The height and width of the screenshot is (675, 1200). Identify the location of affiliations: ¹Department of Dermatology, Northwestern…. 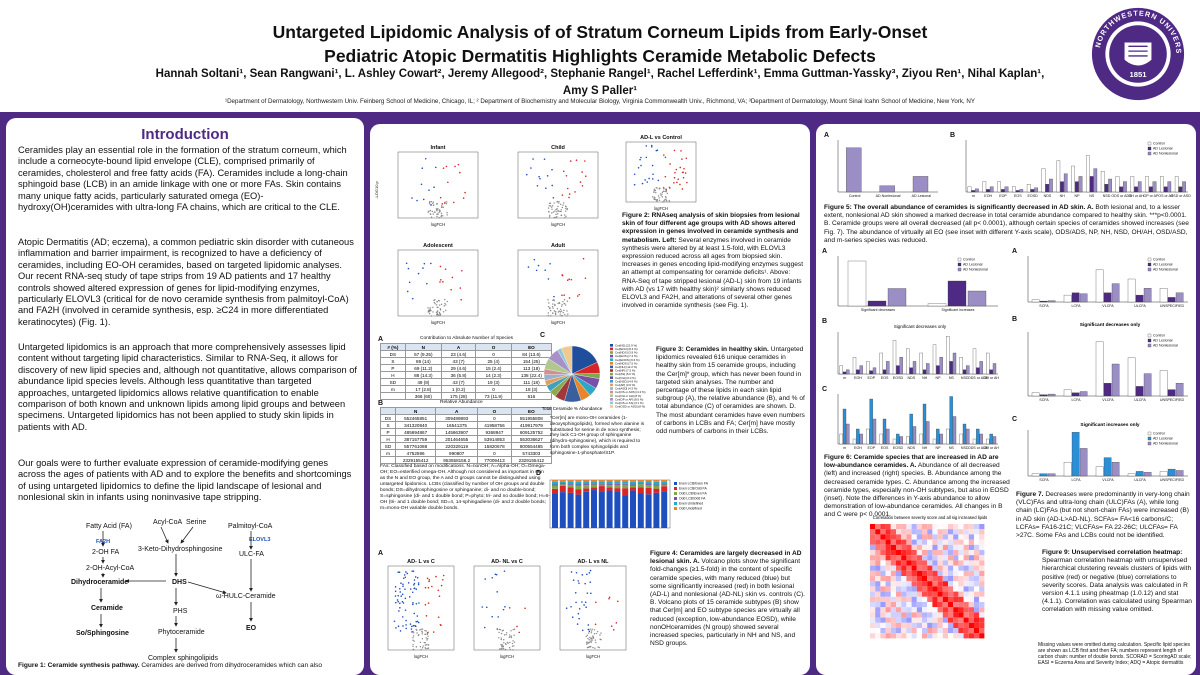
(600, 101).